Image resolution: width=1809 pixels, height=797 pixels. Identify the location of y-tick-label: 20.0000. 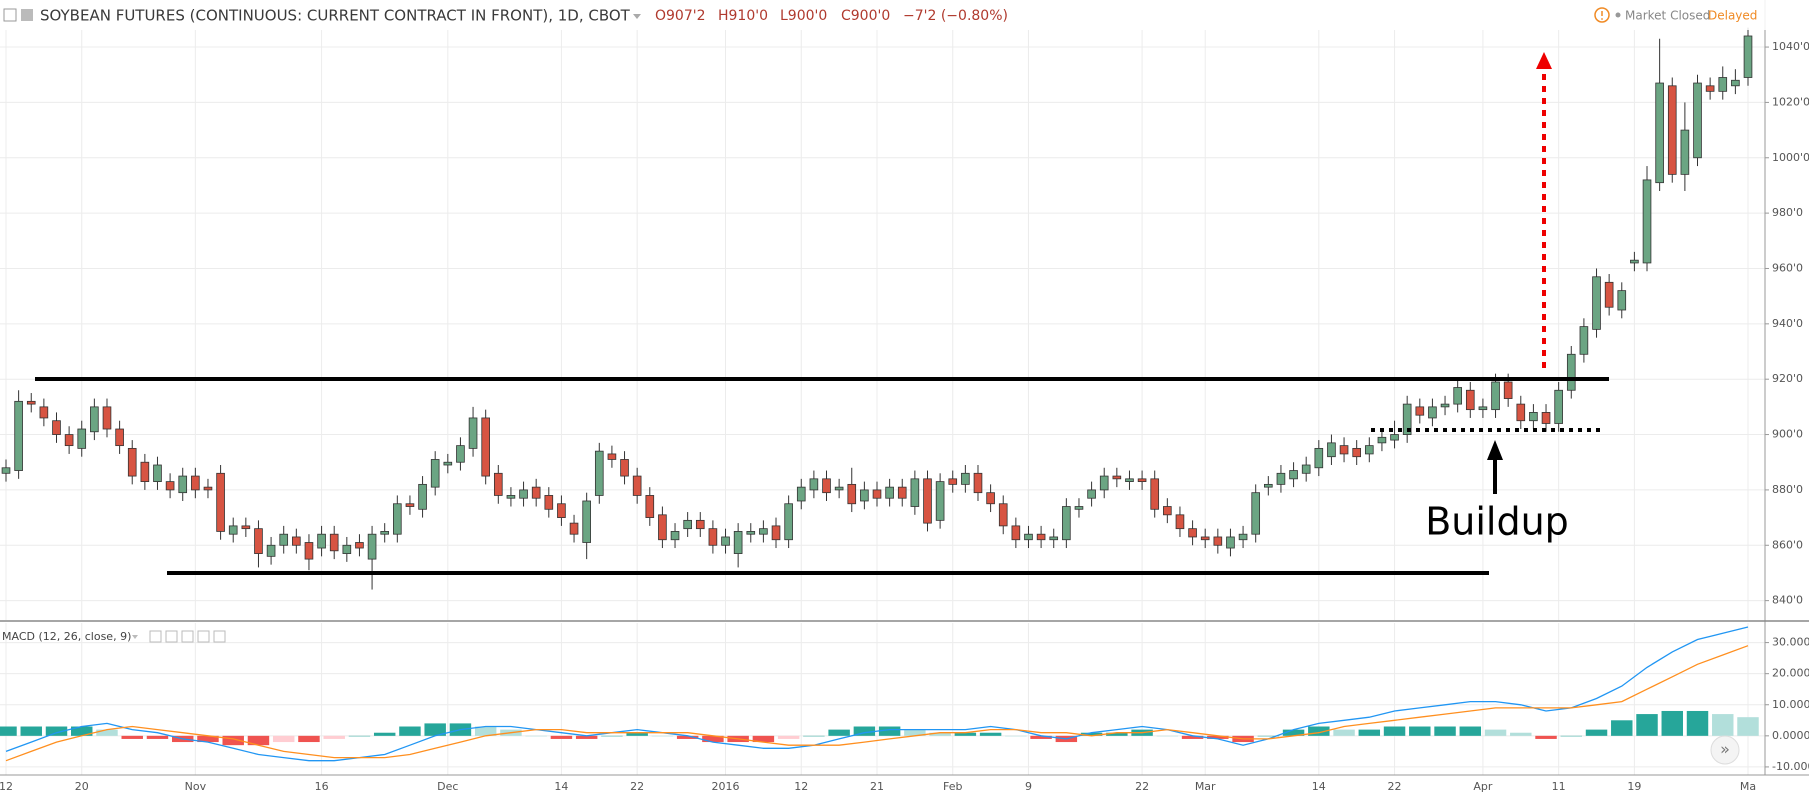
(1790, 673).